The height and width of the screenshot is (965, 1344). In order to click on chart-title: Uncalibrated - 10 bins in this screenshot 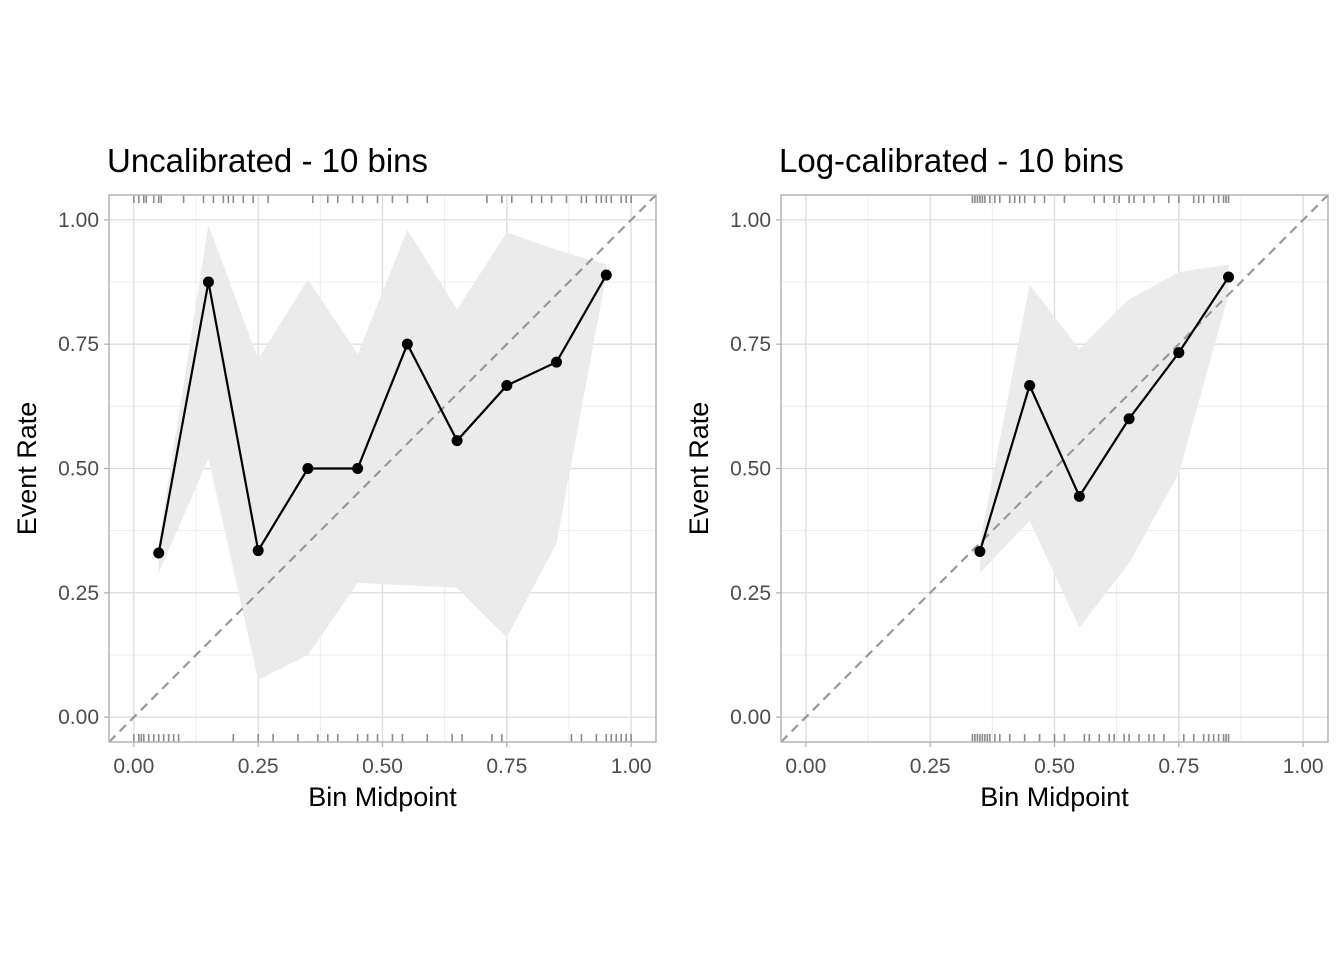, I will do `click(267, 160)`.